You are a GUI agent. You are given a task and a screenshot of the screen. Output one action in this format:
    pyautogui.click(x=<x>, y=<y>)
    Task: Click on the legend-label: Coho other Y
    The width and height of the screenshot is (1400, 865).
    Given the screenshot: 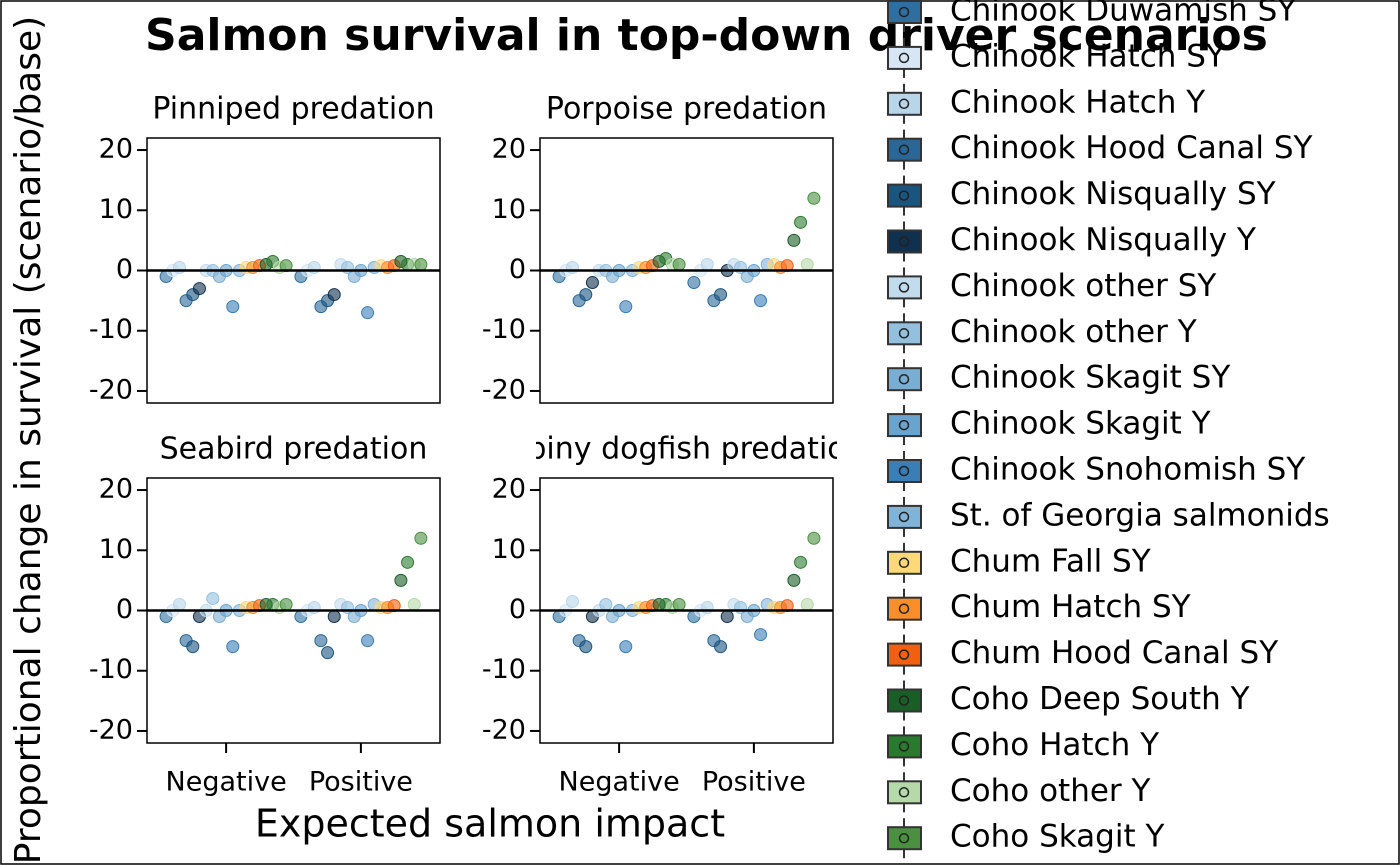 What is the action you would take?
    pyautogui.click(x=1050, y=791)
    